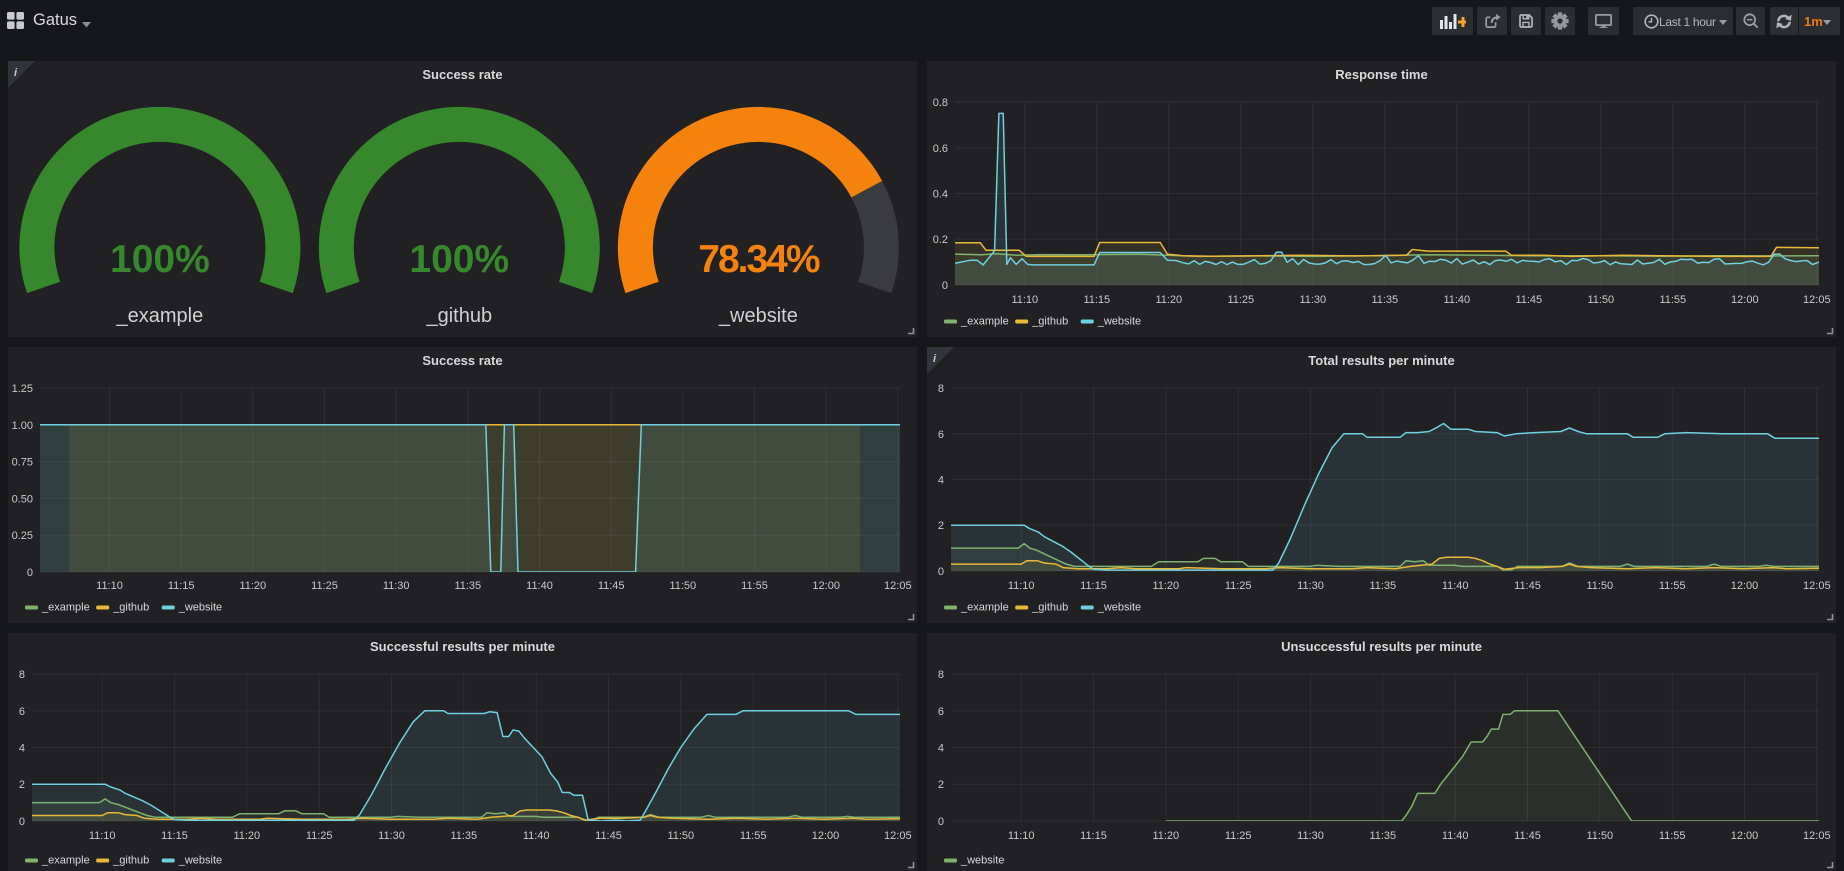 This screenshot has height=871, width=1844. I want to click on svg-text: 8, so click(941, 675).